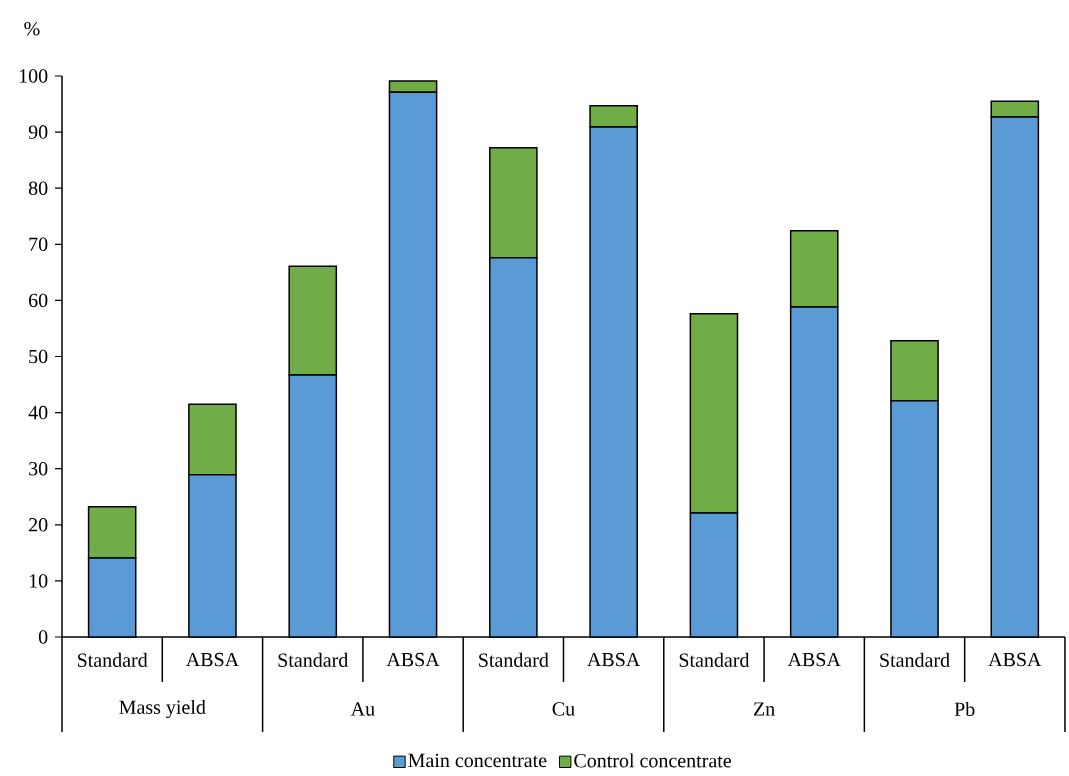 Image resolution: width=1069 pixels, height=776 pixels. What do you see at coordinates (964, 709) in the screenshot?
I see `text: Pb` at bounding box center [964, 709].